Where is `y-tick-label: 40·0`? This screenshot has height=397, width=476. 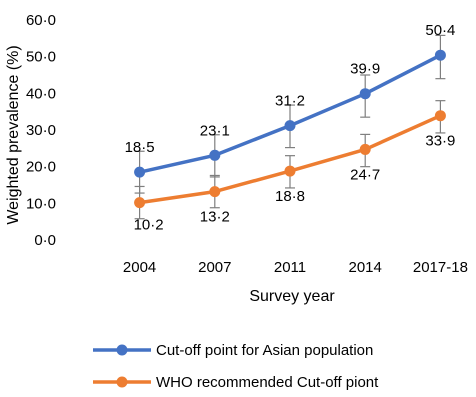 y-tick-label: 40·0 is located at coordinates (41, 93).